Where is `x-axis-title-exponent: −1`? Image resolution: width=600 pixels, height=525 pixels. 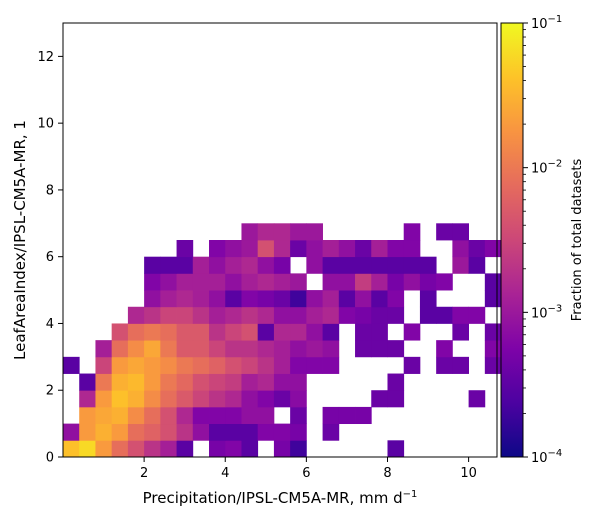 x-axis-title-exponent: −1 is located at coordinates (410, 494).